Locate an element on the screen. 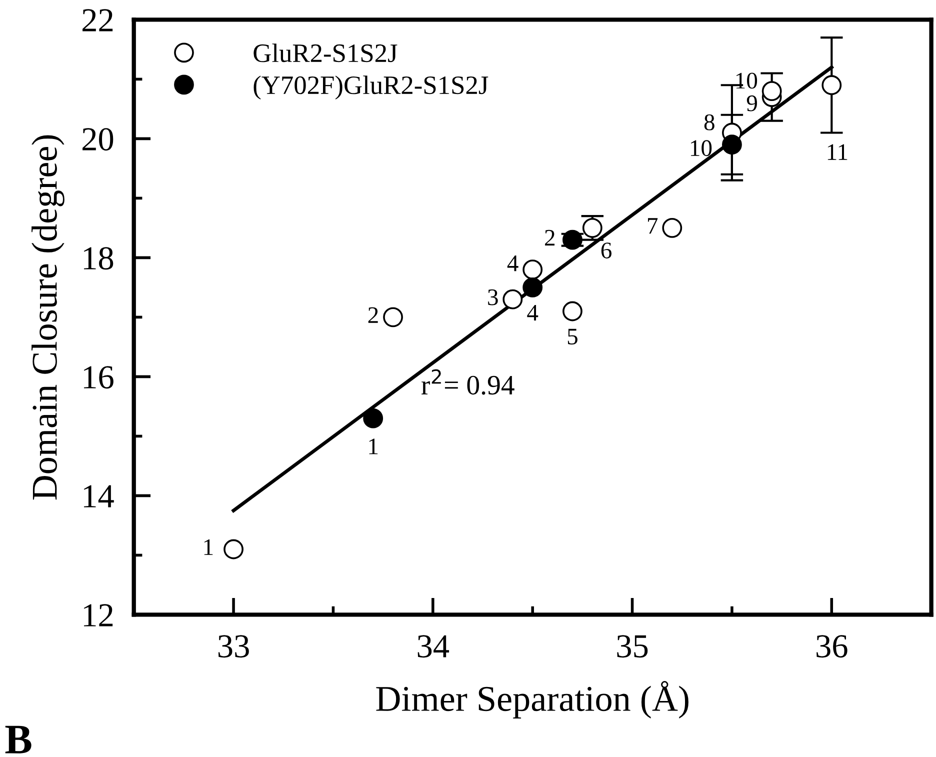  x-axis-title: Dimer Separation (Å) is located at coordinates (532, 699).